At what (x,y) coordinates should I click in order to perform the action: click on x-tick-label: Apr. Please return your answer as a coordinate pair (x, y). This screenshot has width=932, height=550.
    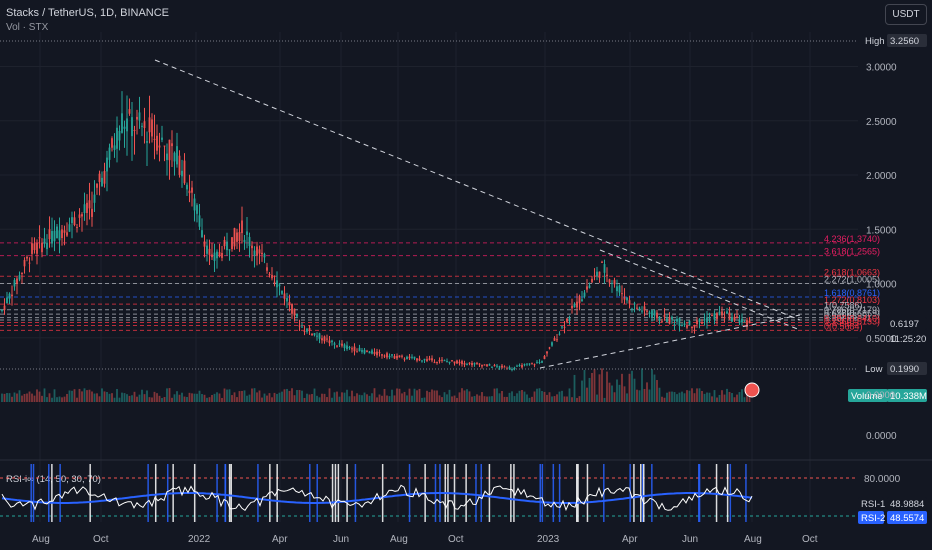
    Looking at the image, I should click on (280, 539).